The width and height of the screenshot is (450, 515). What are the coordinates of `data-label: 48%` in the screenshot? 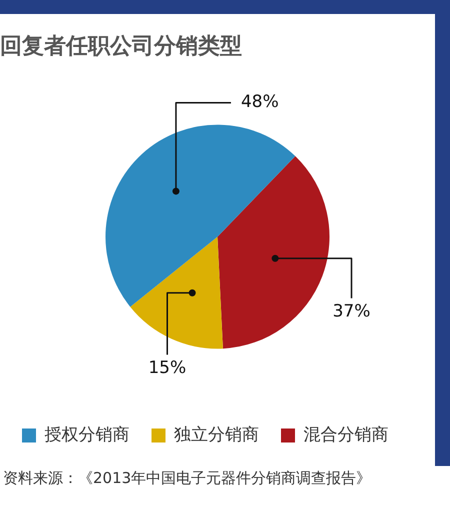 It's located at (259, 102).